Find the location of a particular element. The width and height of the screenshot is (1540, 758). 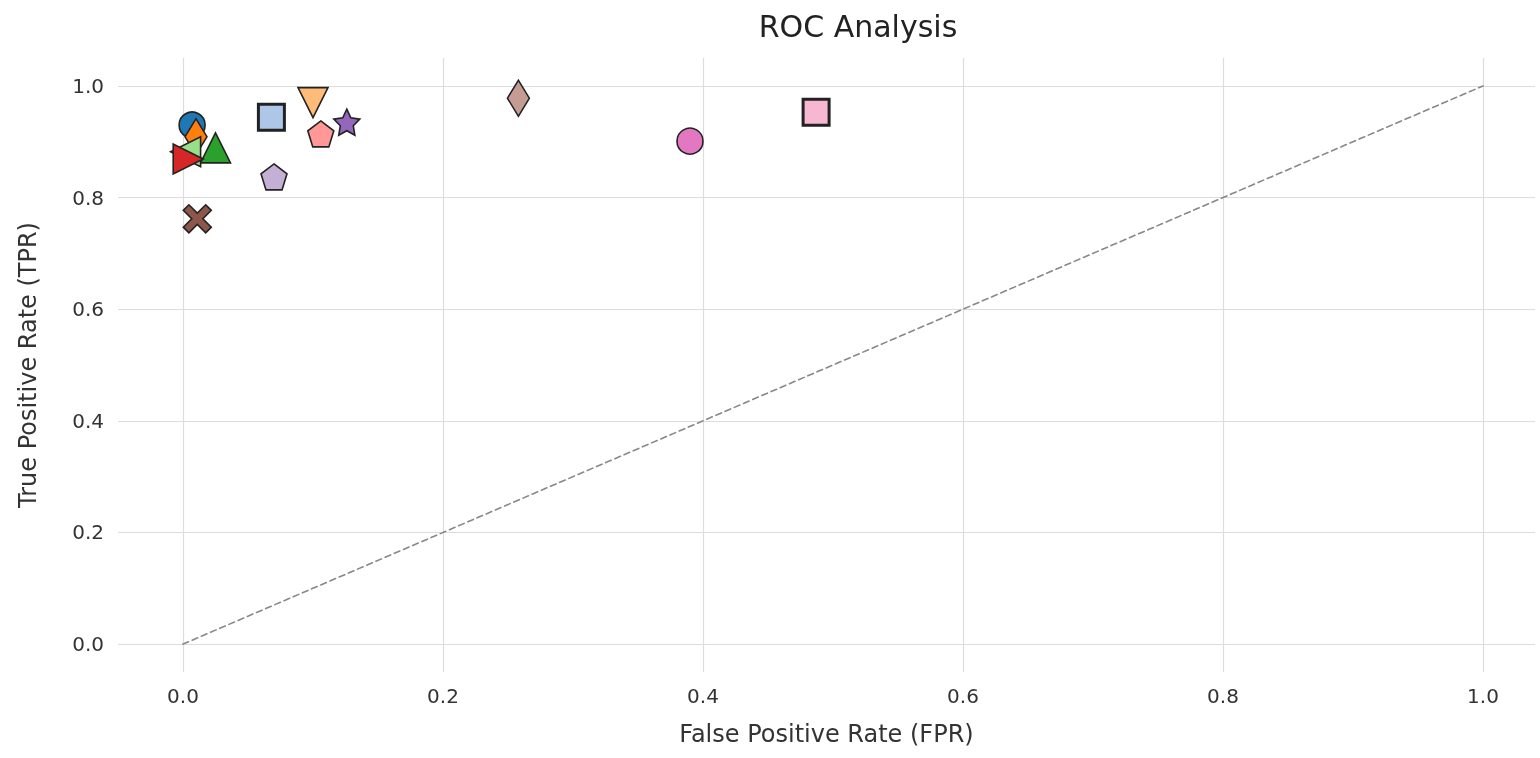

x-tick-label: 0.6 is located at coordinates (963, 696).